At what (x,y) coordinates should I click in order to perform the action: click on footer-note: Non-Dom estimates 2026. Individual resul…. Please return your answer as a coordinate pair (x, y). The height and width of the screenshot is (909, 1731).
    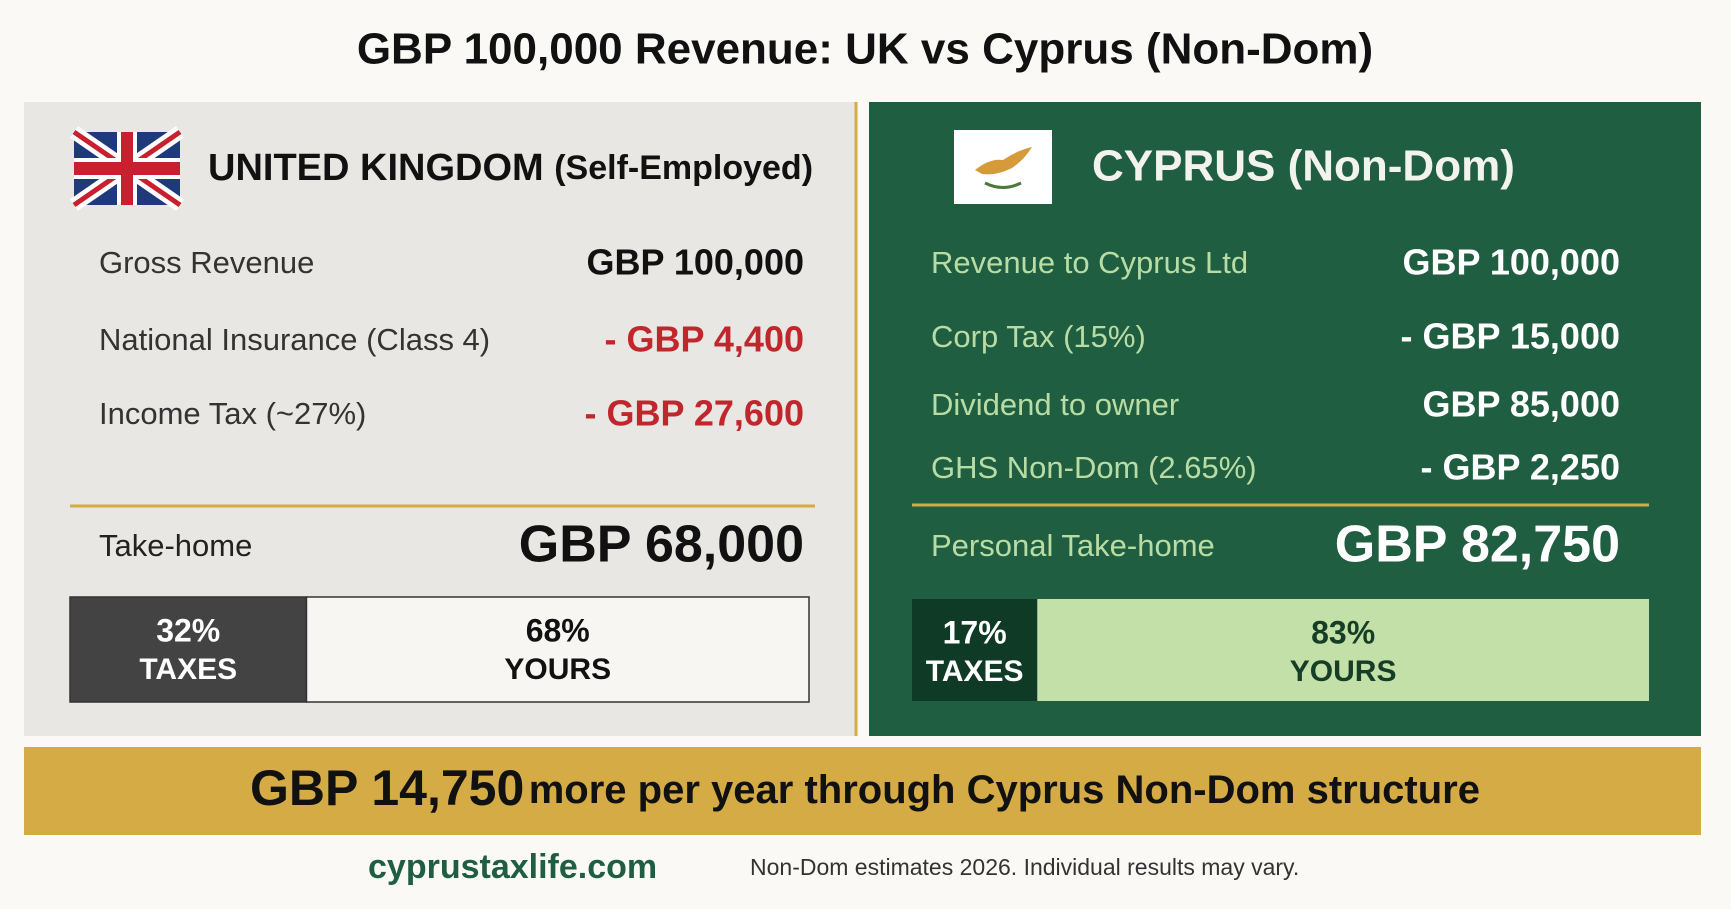
    Looking at the image, I should click on (1024, 867).